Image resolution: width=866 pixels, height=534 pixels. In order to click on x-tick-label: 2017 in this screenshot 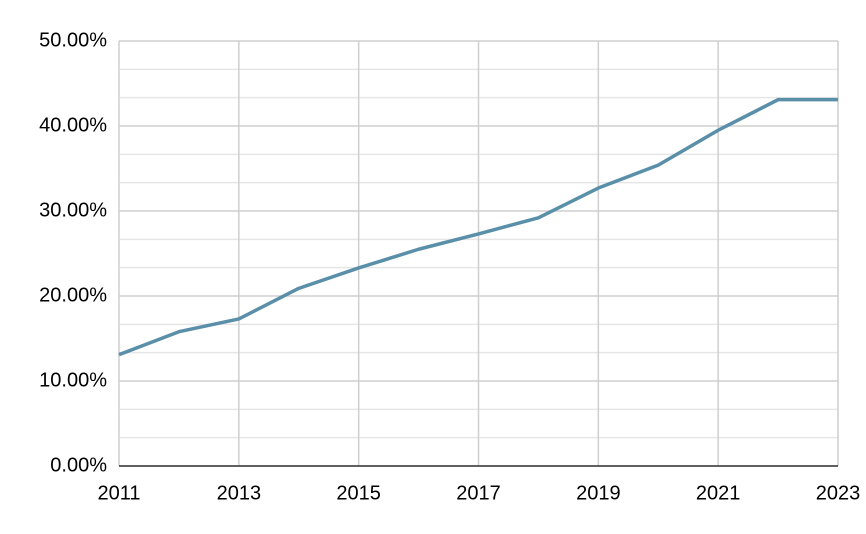, I will do `click(478, 493)`.